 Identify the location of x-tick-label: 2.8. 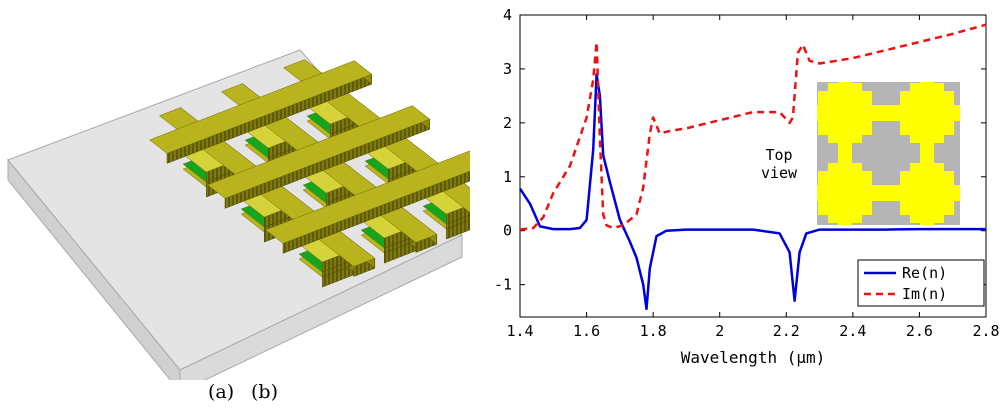
(985, 331).